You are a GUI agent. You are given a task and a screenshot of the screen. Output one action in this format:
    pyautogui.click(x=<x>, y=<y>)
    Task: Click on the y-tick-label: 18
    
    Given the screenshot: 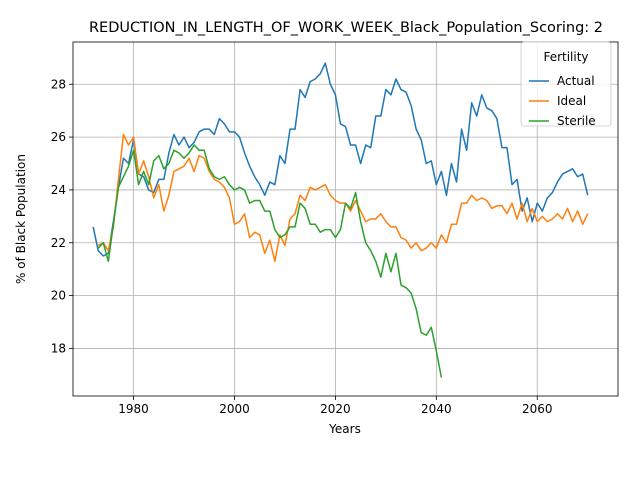 What is the action you would take?
    pyautogui.click(x=58, y=348)
    